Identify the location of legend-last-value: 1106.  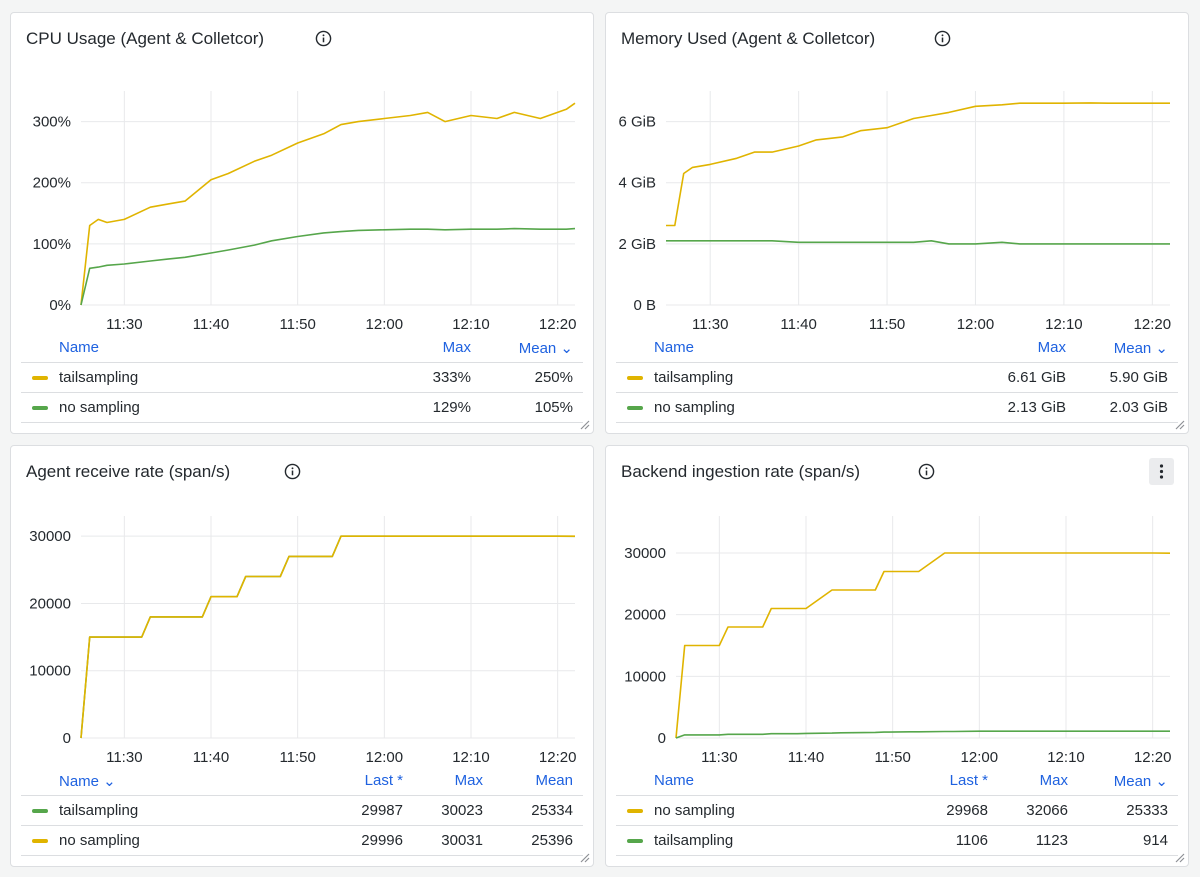
(971, 840).